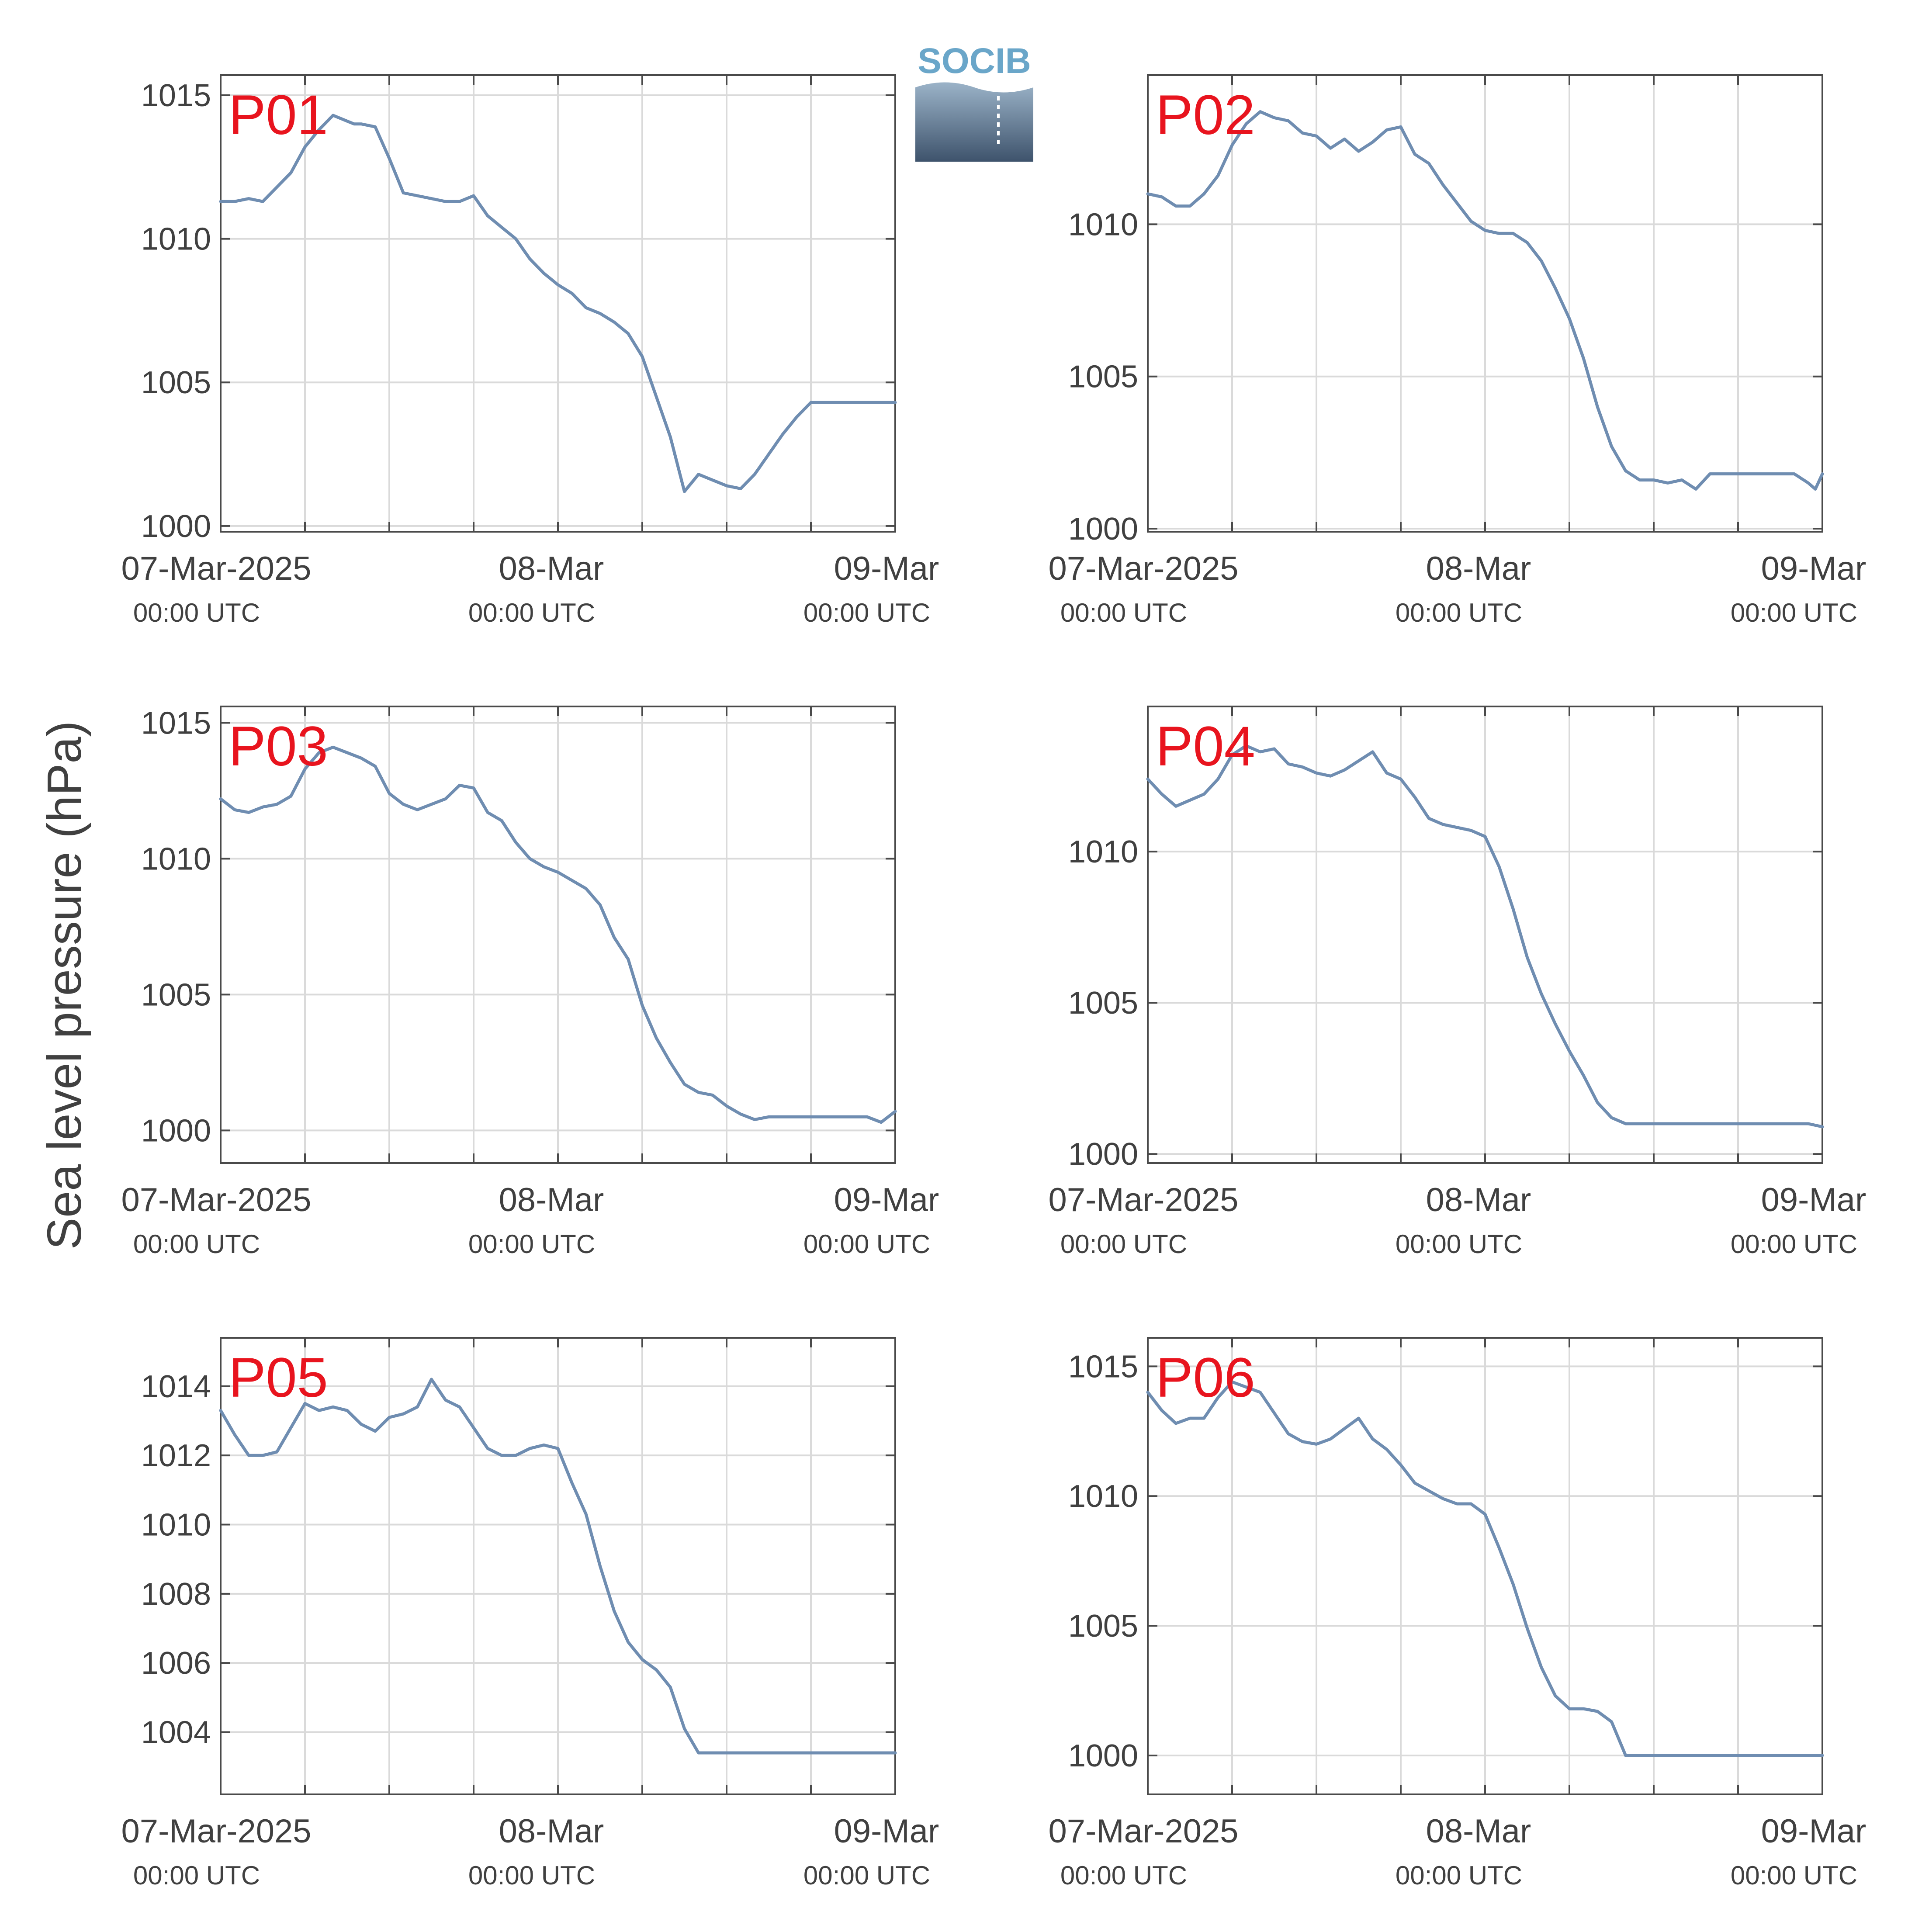  I want to click on panel-label: P05, so click(278, 1378).